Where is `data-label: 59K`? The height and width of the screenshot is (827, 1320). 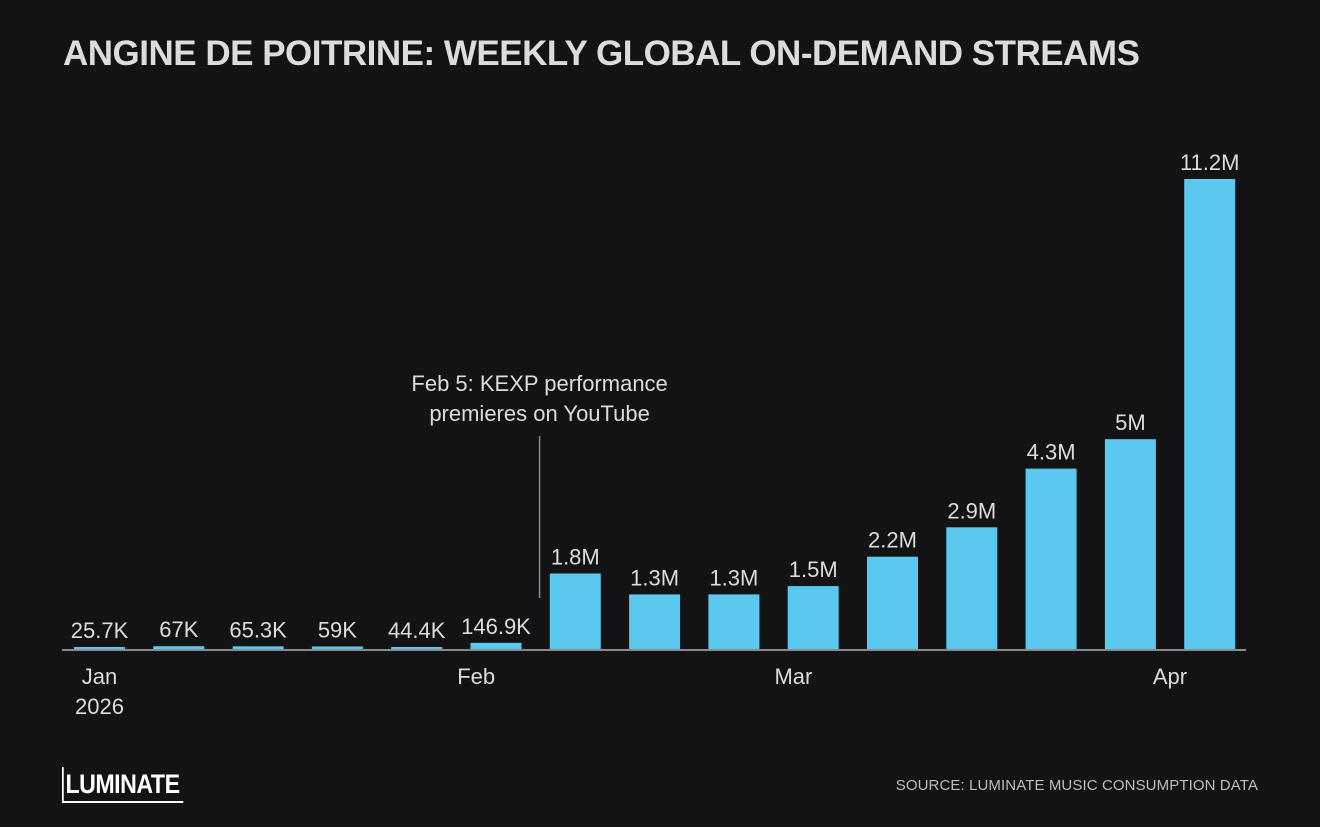 data-label: 59K is located at coordinates (337, 630).